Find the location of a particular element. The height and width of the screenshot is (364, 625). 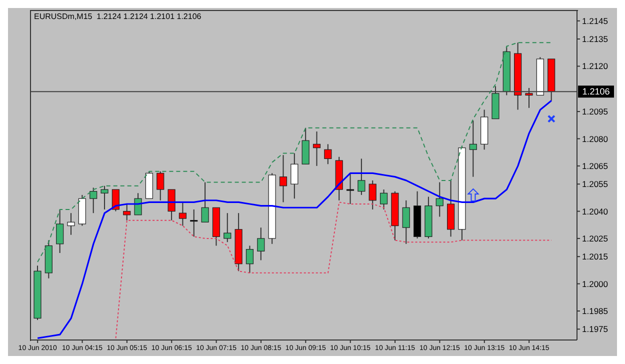

chart-title: EURUSDm,M15 1.2124 1.2124 1.2101 1.2106 is located at coordinates (118, 16).